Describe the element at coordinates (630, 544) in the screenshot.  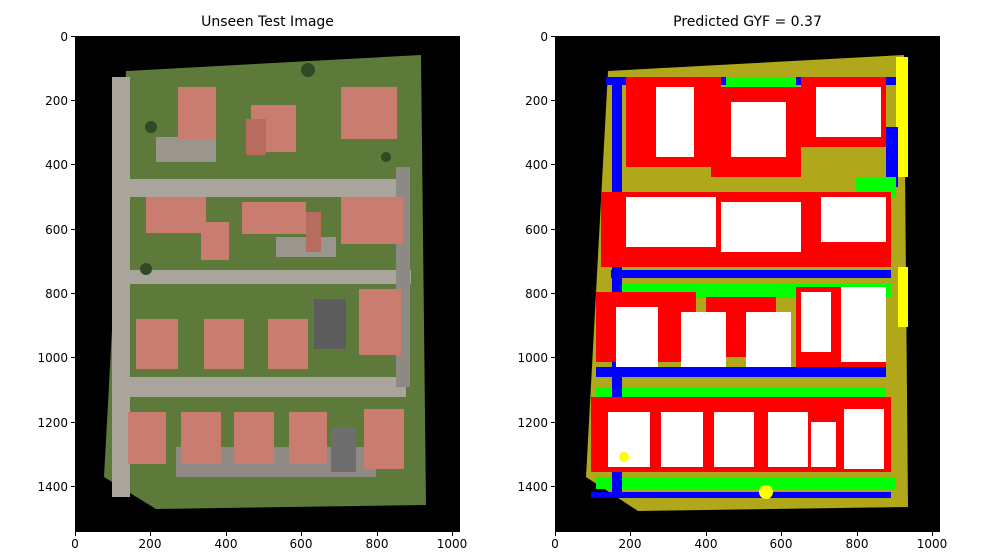
I see `right-xtick: 200` at that location.